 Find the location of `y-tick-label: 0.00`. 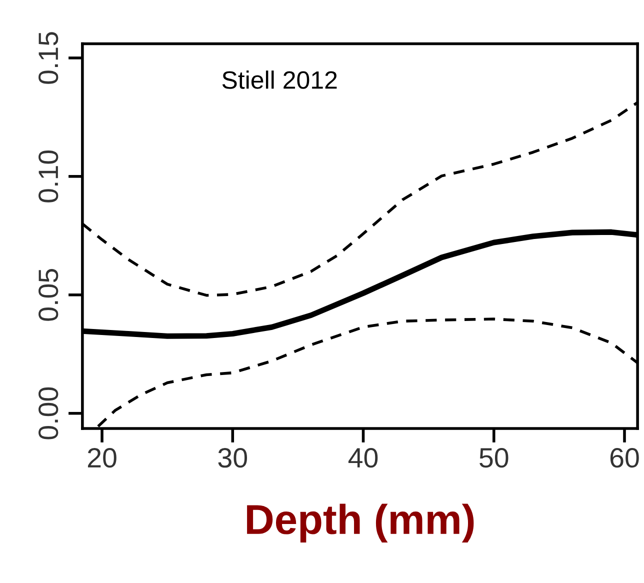

y-tick-label: 0.00 is located at coordinates (48, 413).